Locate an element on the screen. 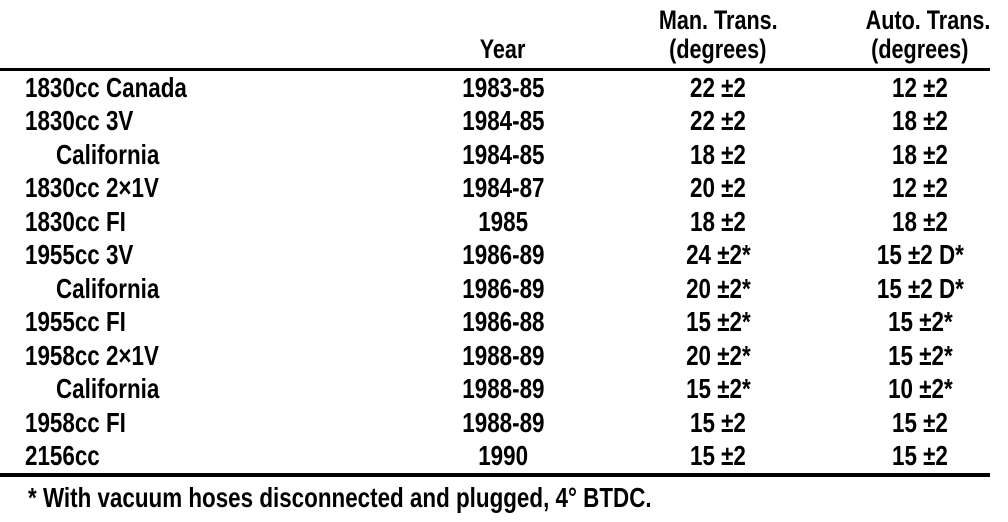 This screenshot has width=1008, height=522. cell-engine: 1955cc 3V is located at coordinates (79, 255).